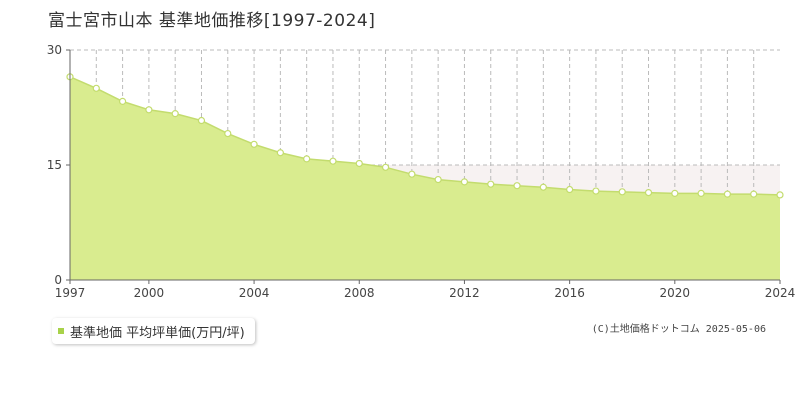 The width and height of the screenshot is (800, 400). I want to click on data-point-2005, so click(280, 153).